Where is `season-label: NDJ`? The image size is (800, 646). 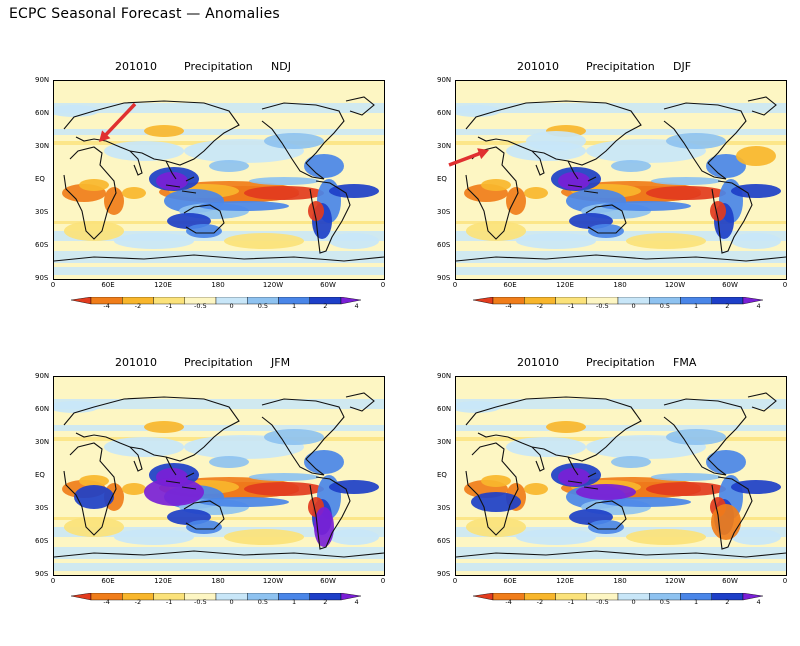
season-label: NDJ is located at coordinates (281, 66).